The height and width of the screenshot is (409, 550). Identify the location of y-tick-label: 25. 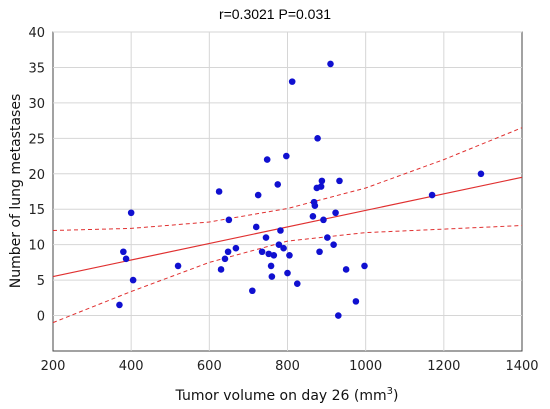
(36, 139).